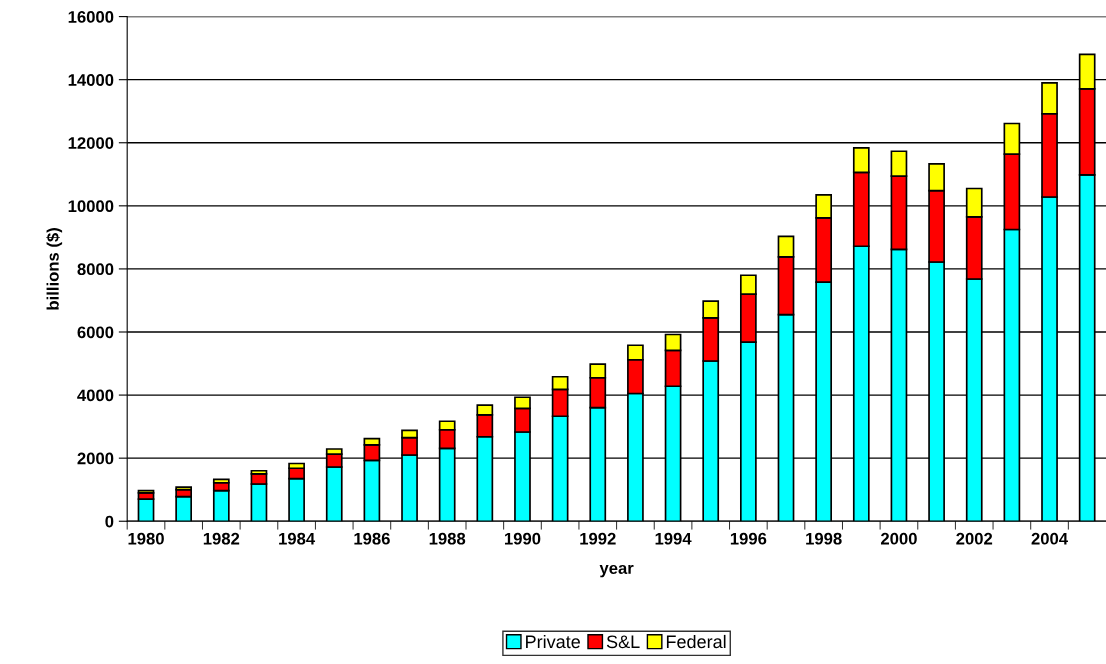 The image size is (1106, 664). Describe the element at coordinates (974, 538) in the screenshot. I see `x-tick-label: 2002` at that location.